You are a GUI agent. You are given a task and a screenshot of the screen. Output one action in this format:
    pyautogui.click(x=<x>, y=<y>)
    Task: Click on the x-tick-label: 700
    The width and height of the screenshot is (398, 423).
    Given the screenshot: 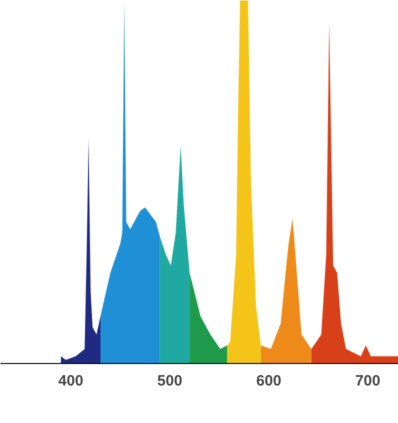 What is the action you would take?
    pyautogui.click(x=367, y=381)
    